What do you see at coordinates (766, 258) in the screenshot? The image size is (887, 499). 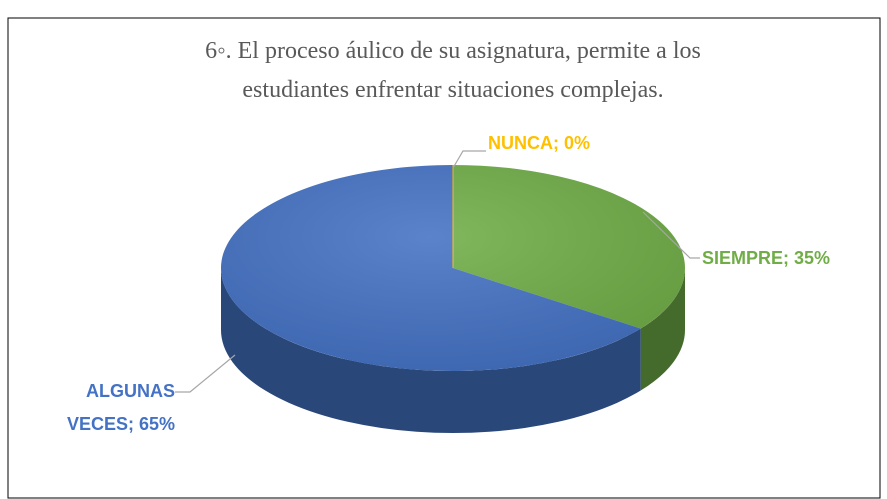 I see `data-label: SIEMPRE; 35%` at bounding box center [766, 258].